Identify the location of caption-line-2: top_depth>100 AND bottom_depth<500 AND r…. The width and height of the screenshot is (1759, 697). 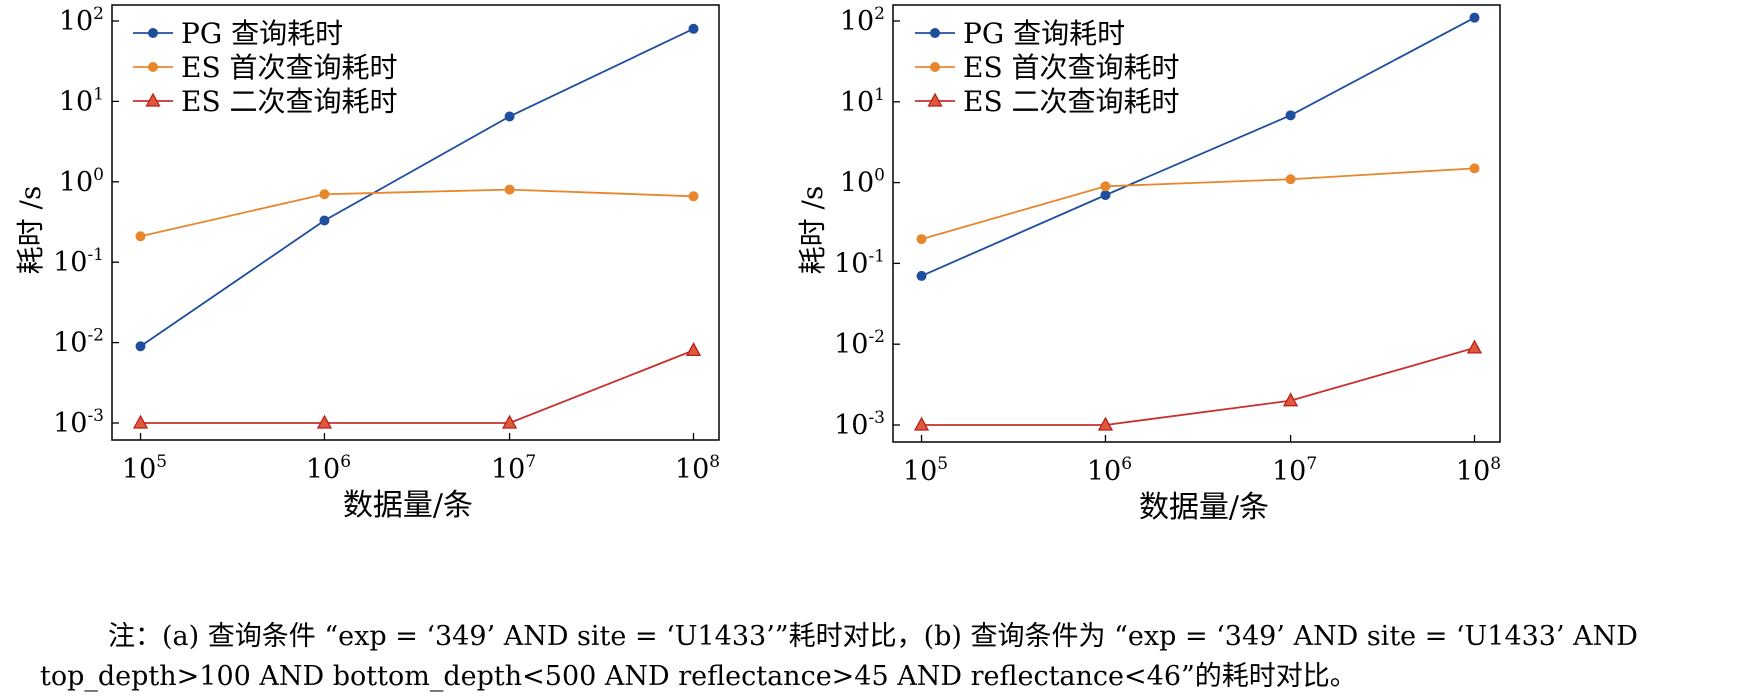
(698, 676).